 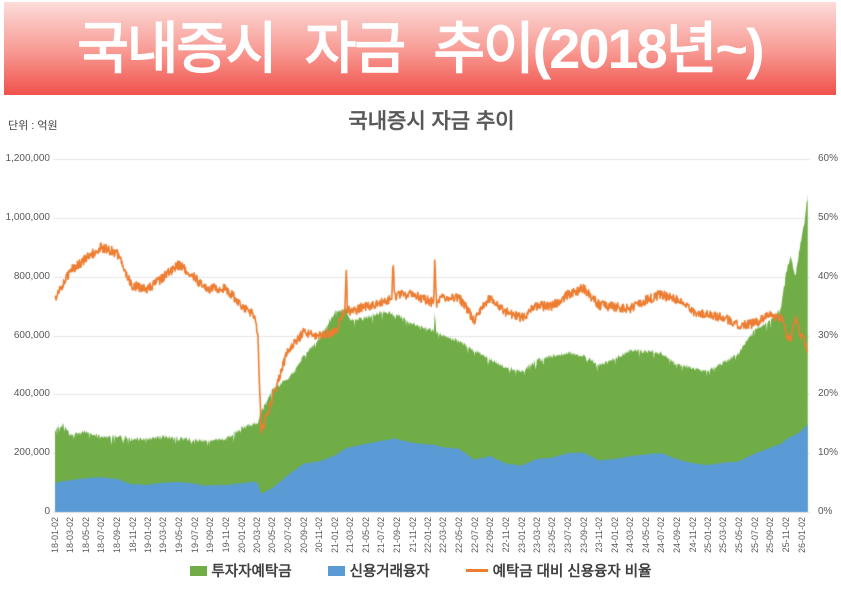 What do you see at coordinates (739, 535) in the screenshot?
I see `x-tick-label: 25-05-02` at bounding box center [739, 535].